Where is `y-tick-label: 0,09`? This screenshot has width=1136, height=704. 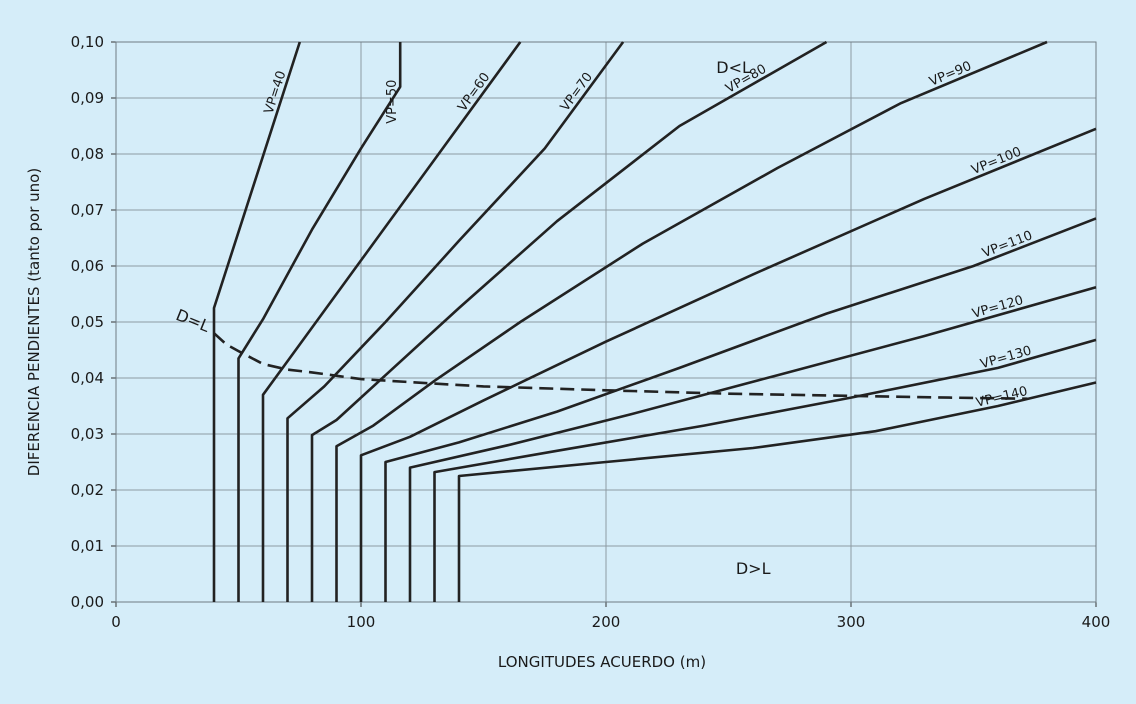
y-tick-label: 0,09 is located at coordinates (87, 98).